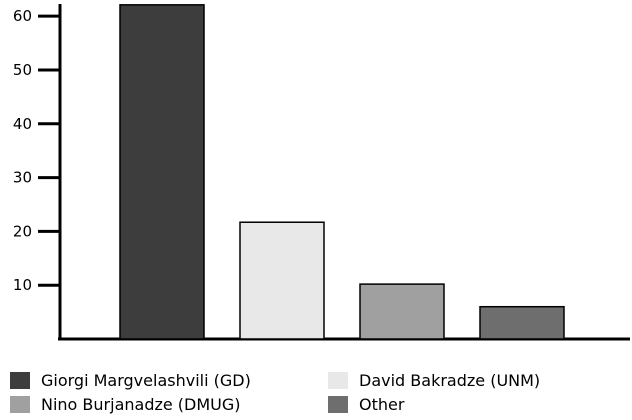 This screenshot has width=632, height=420. What do you see at coordinates (382, 404) in the screenshot?
I see `legend-label-other: Other` at bounding box center [382, 404].